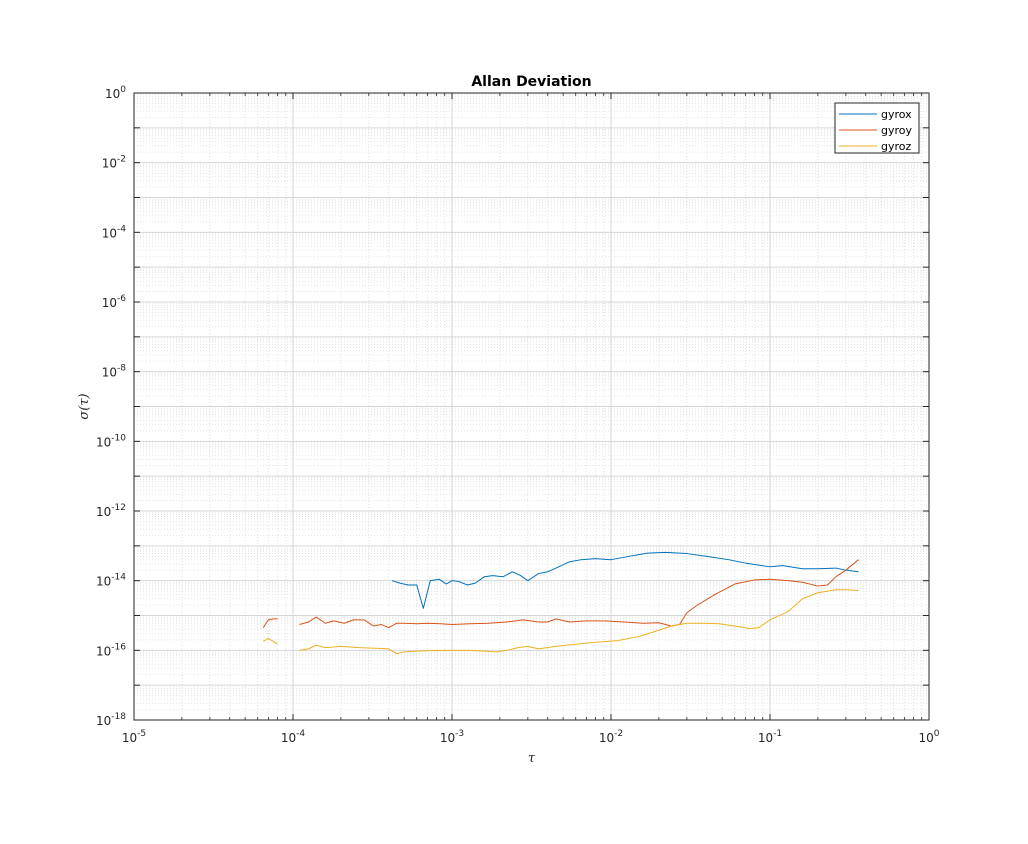 Image resolution: width=1028 pixels, height=844 pixels. I want to click on x-tick-label: 10⁻⁴, so click(293, 737).